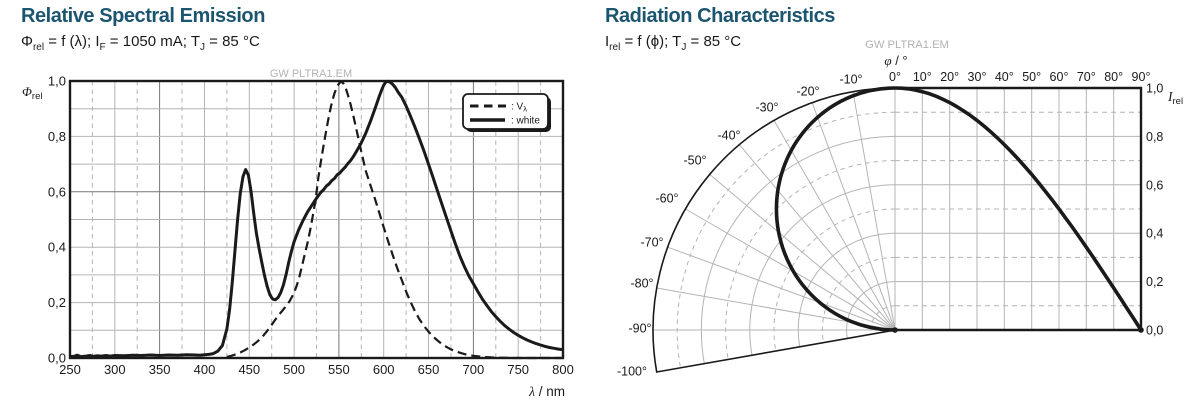  What do you see at coordinates (1059, 77) in the screenshot?
I see `svg-text: 60°` at bounding box center [1059, 77].